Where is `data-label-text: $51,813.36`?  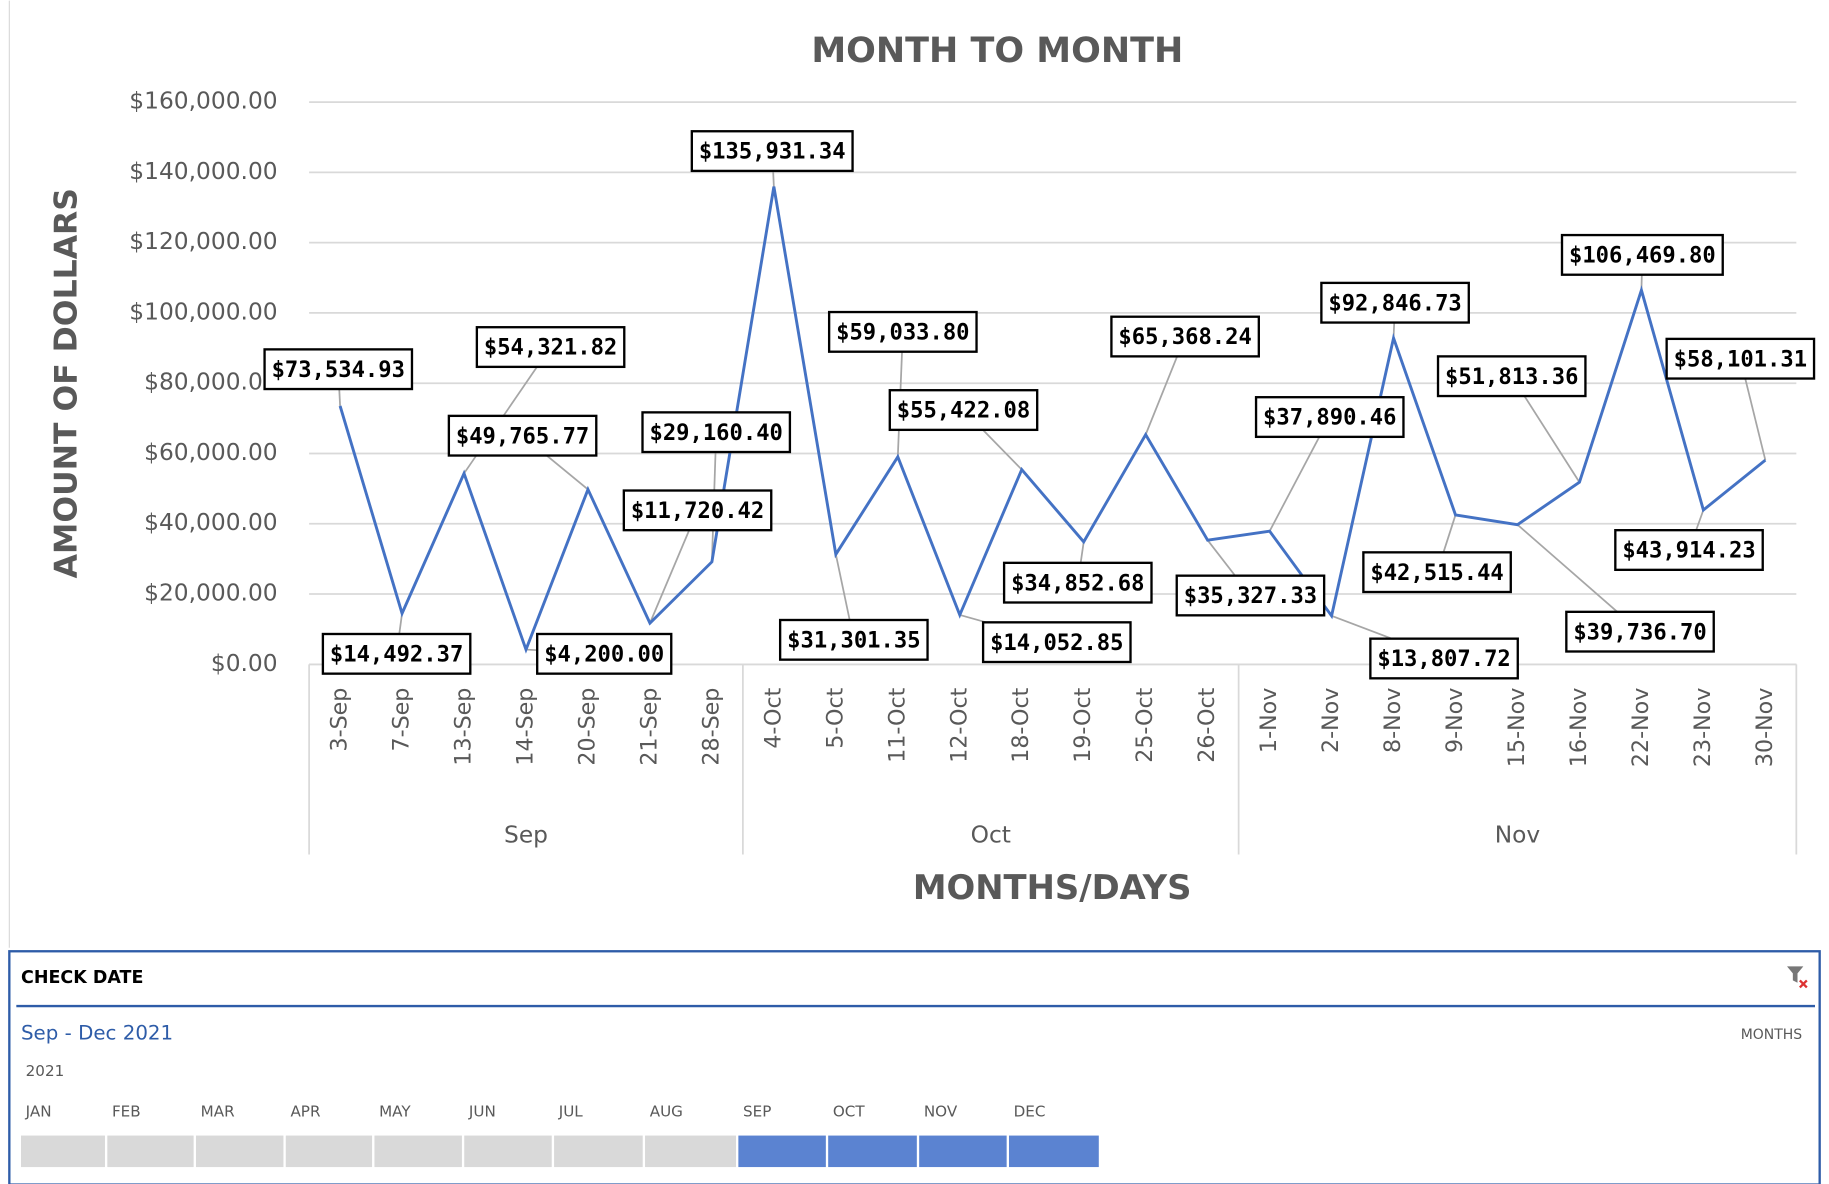 data-label-text: $51,813.36 is located at coordinates (1511, 377).